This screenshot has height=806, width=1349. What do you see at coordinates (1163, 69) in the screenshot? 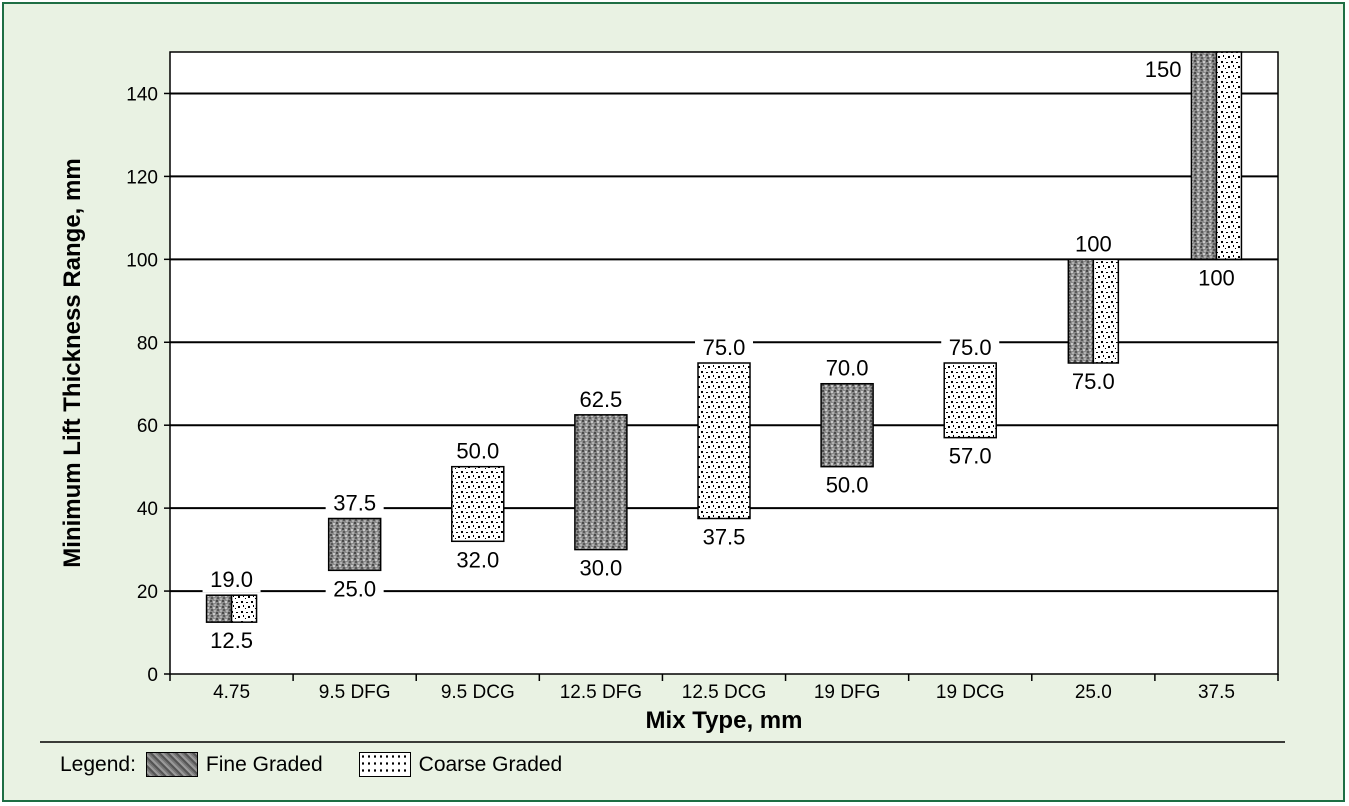
I see `range-high-label: 150` at bounding box center [1163, 69].